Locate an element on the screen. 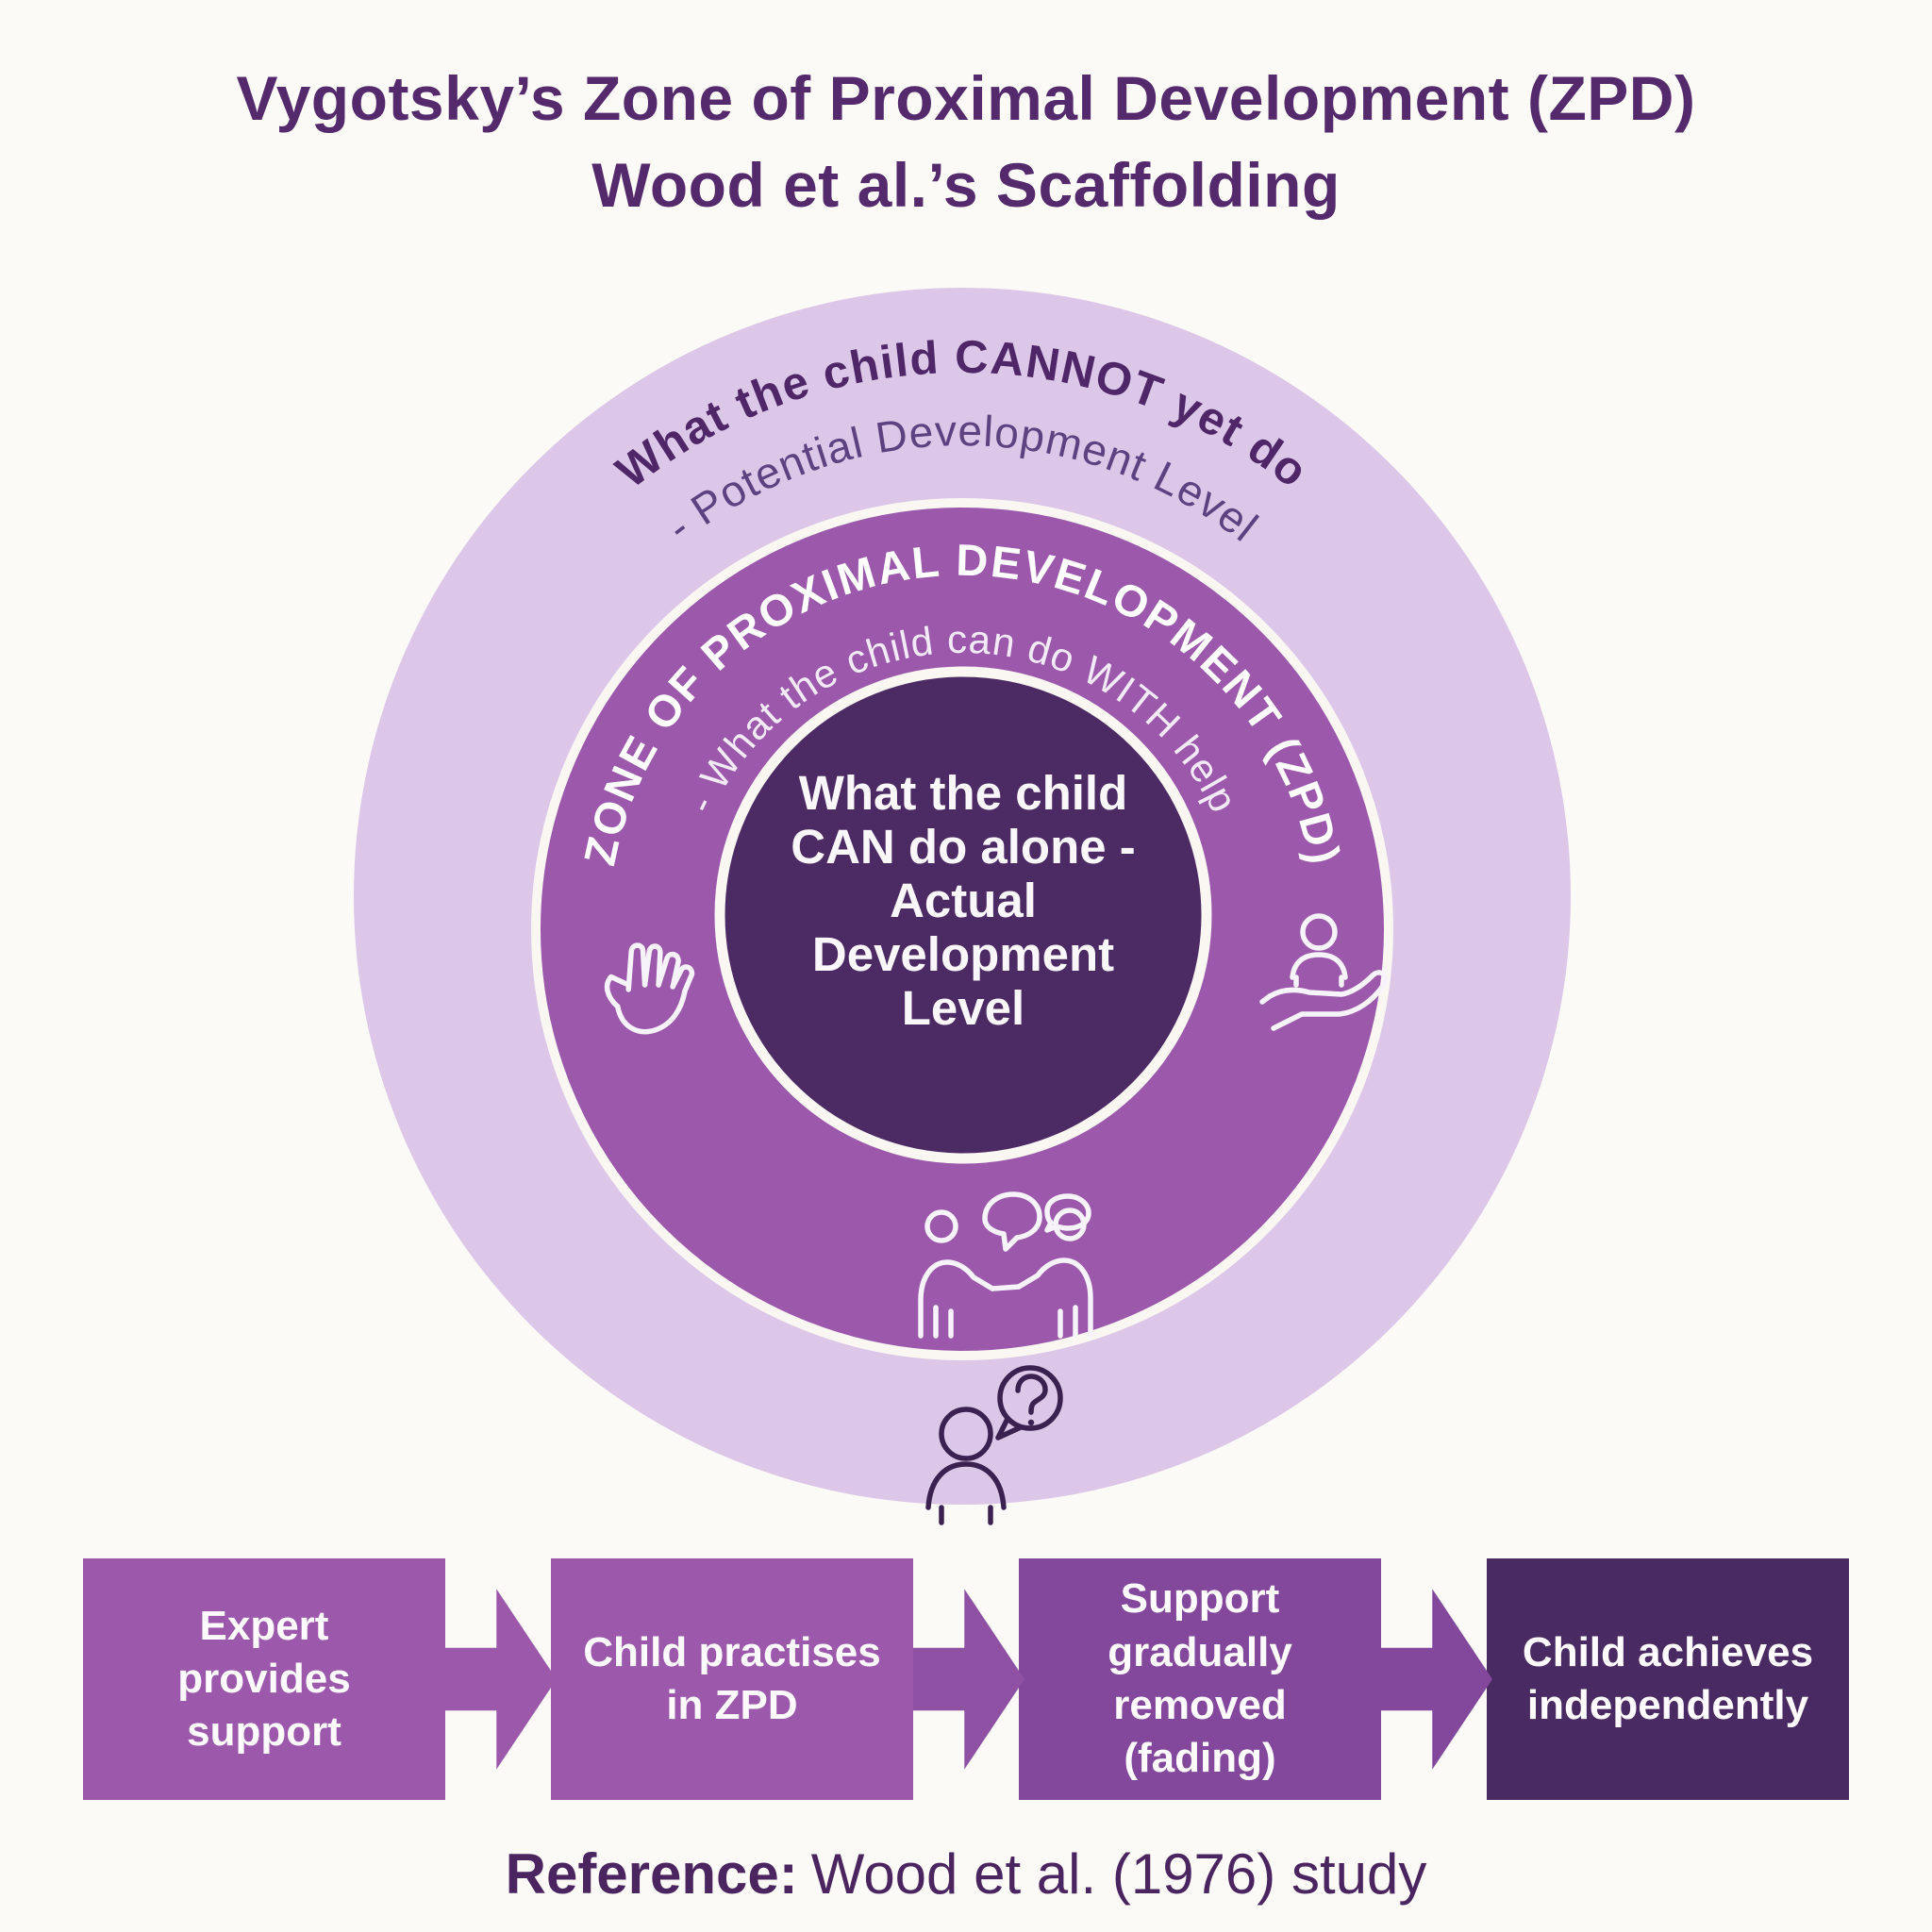  svg-text: Actual is located at coordinates (964, 900).